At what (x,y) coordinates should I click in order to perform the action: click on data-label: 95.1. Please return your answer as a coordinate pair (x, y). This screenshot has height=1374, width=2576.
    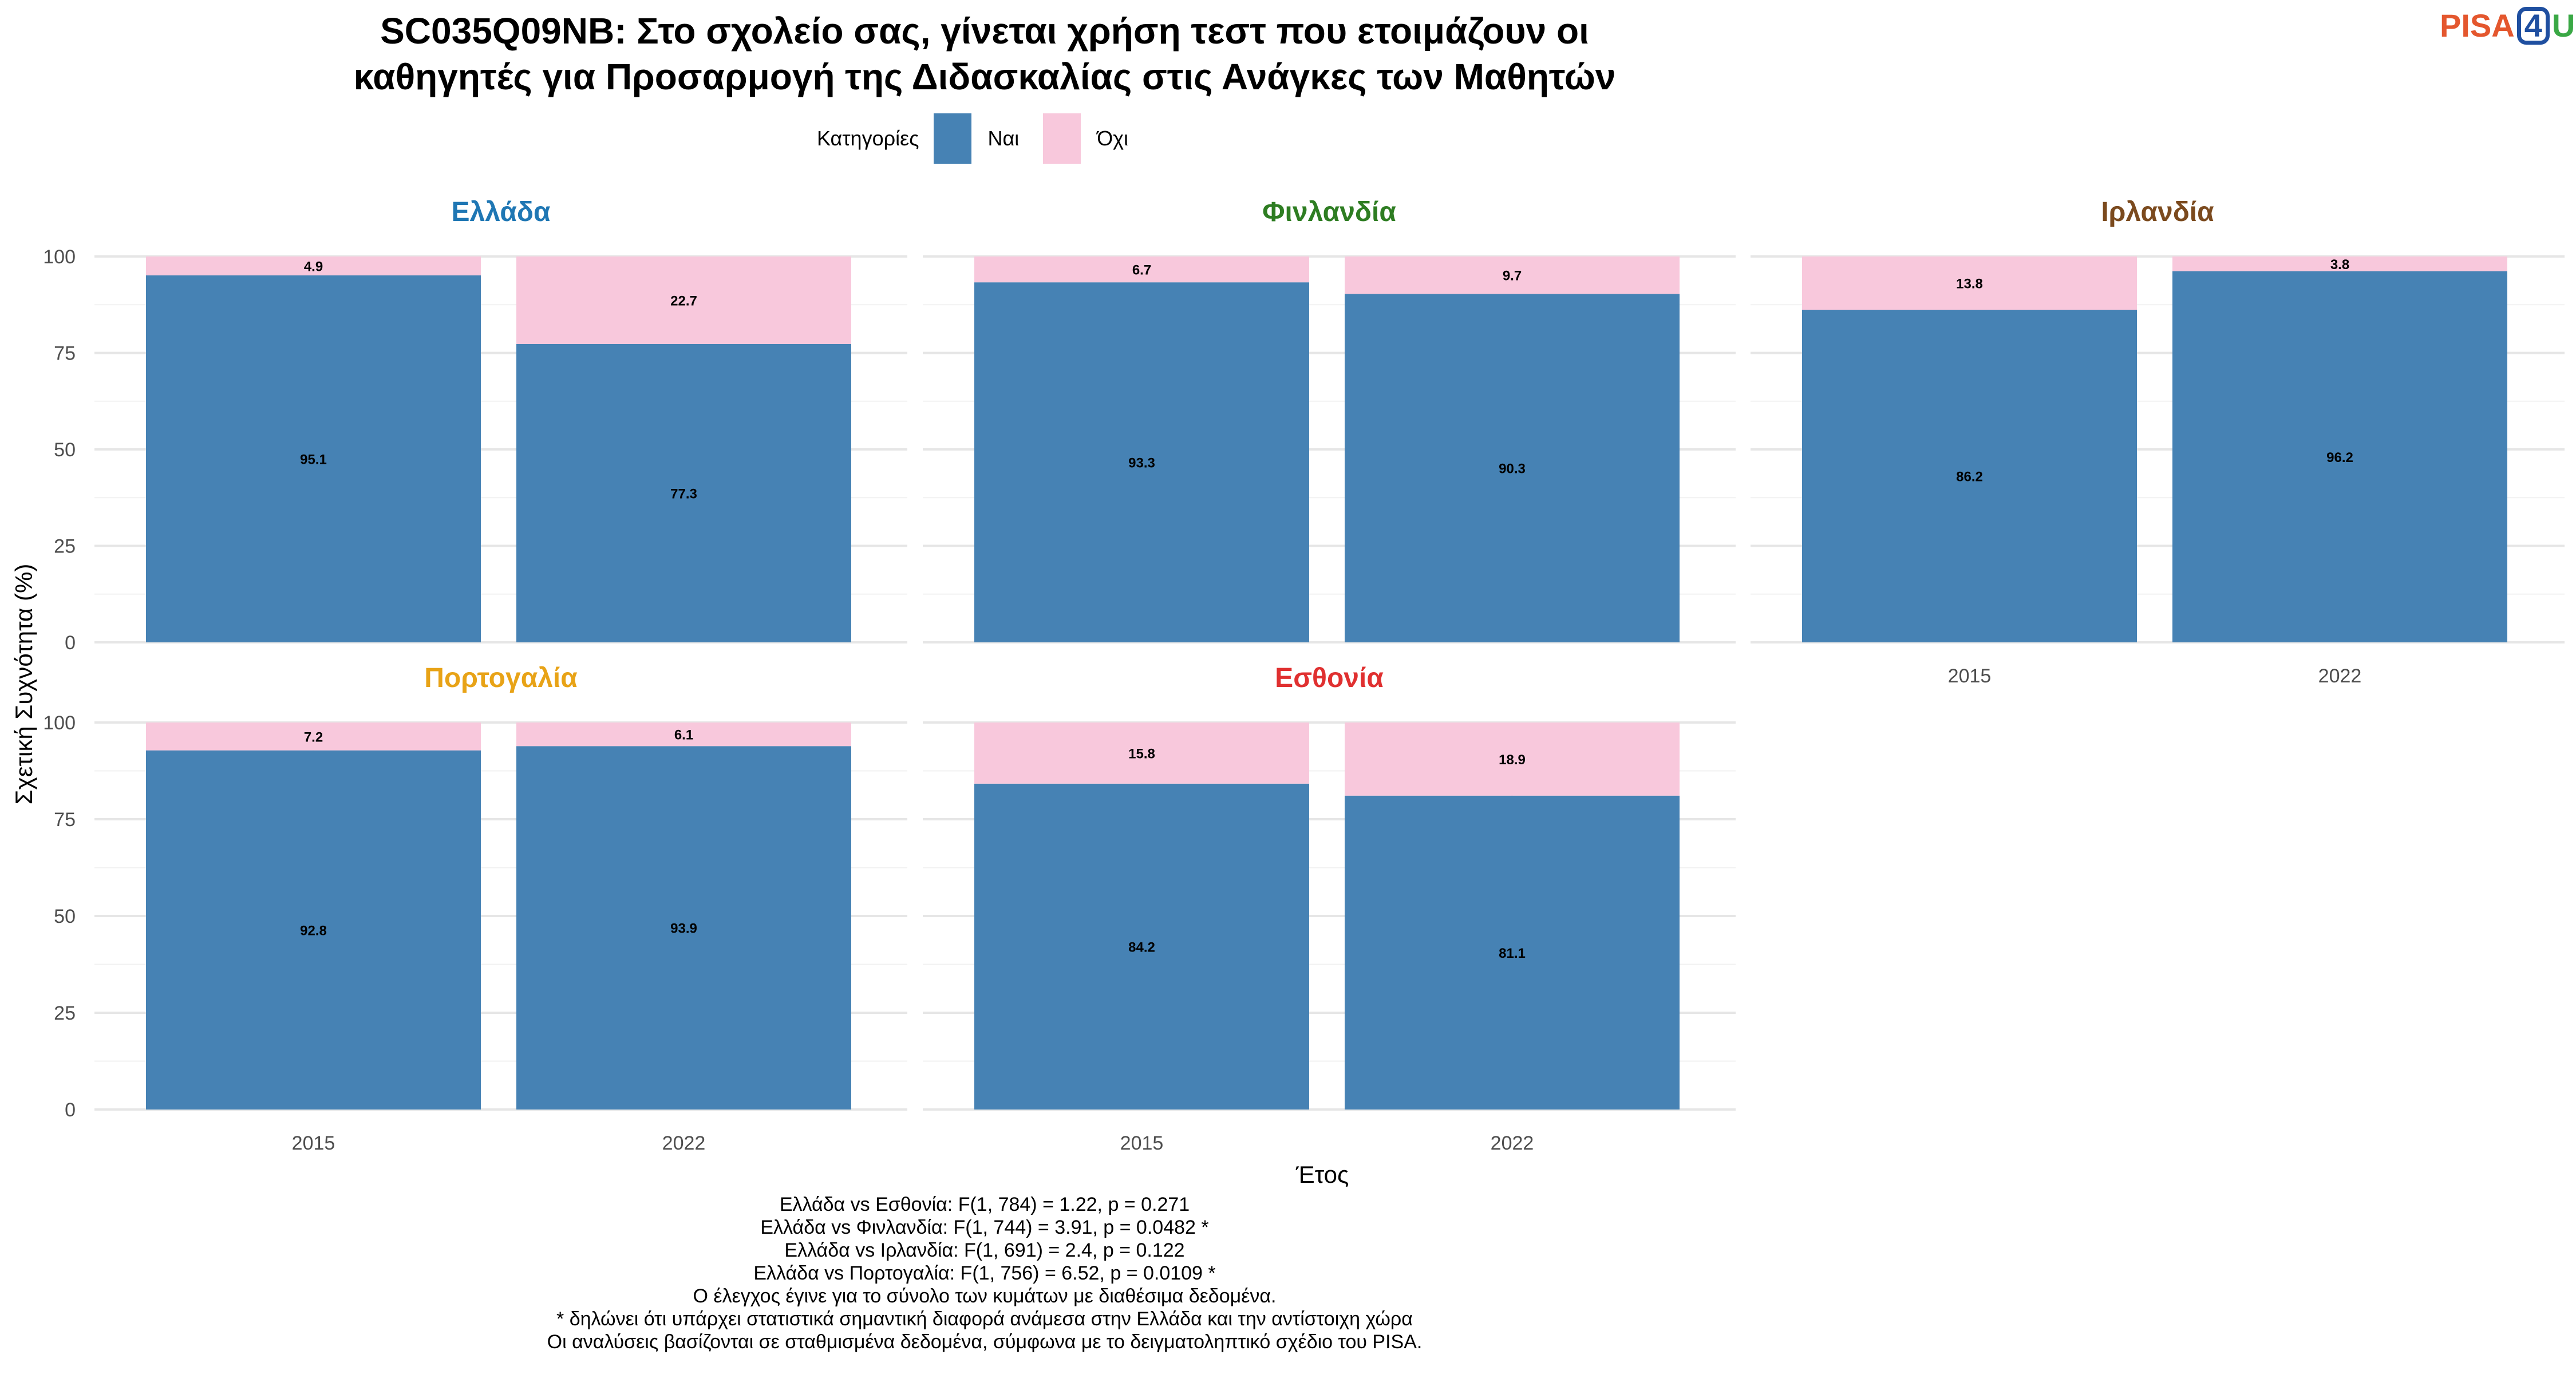
    Looking at the image, I should click on (313, 460).